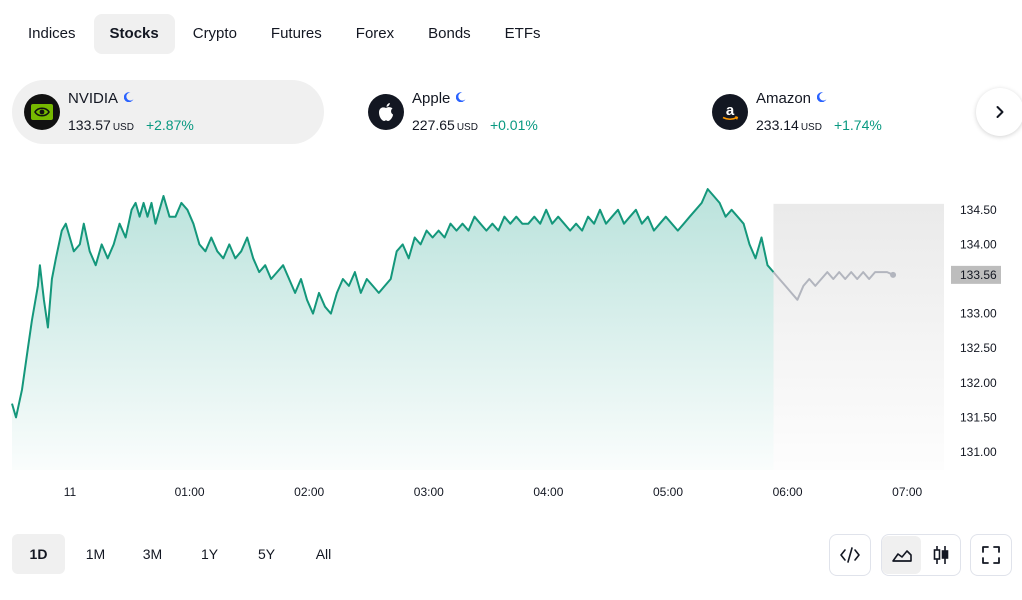  What do you see at coordinates (38, 554) in the screenshot?
I see `range-1d-button: 1D` at bounding box center [38, 554].